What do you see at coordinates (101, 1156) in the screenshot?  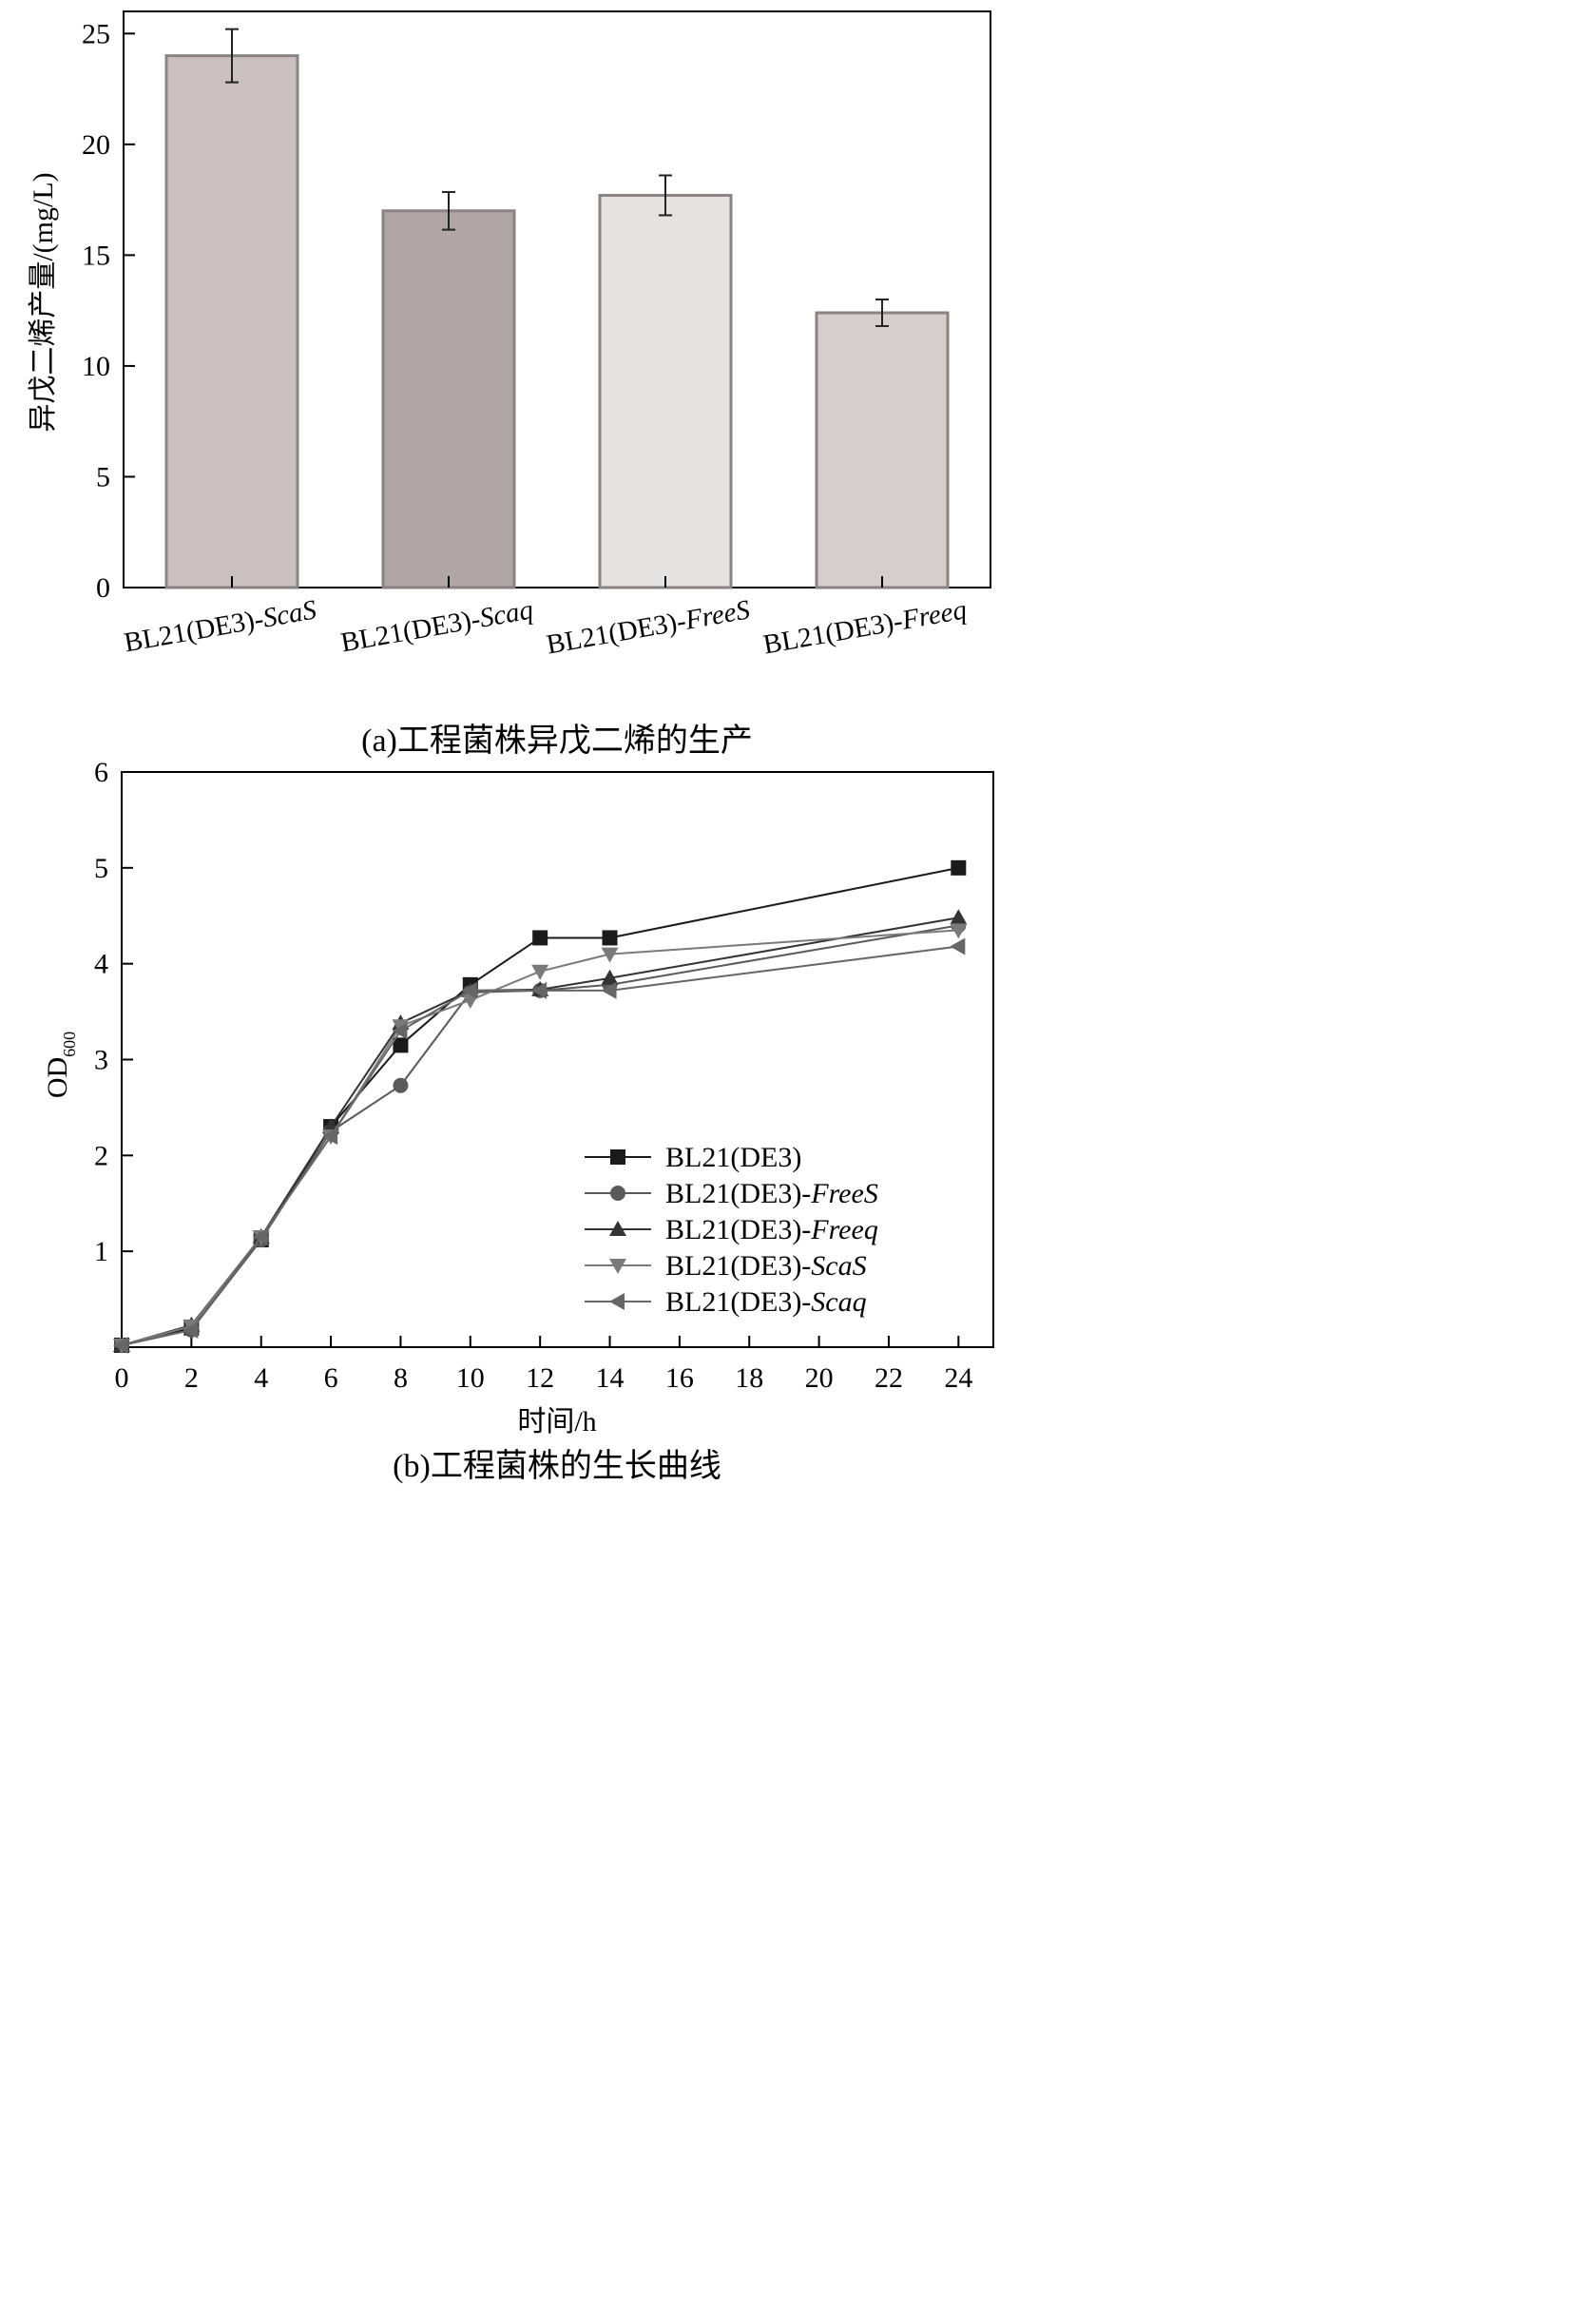 I see `line-y-tick-label: 2` at bounding box center [101, 1156].